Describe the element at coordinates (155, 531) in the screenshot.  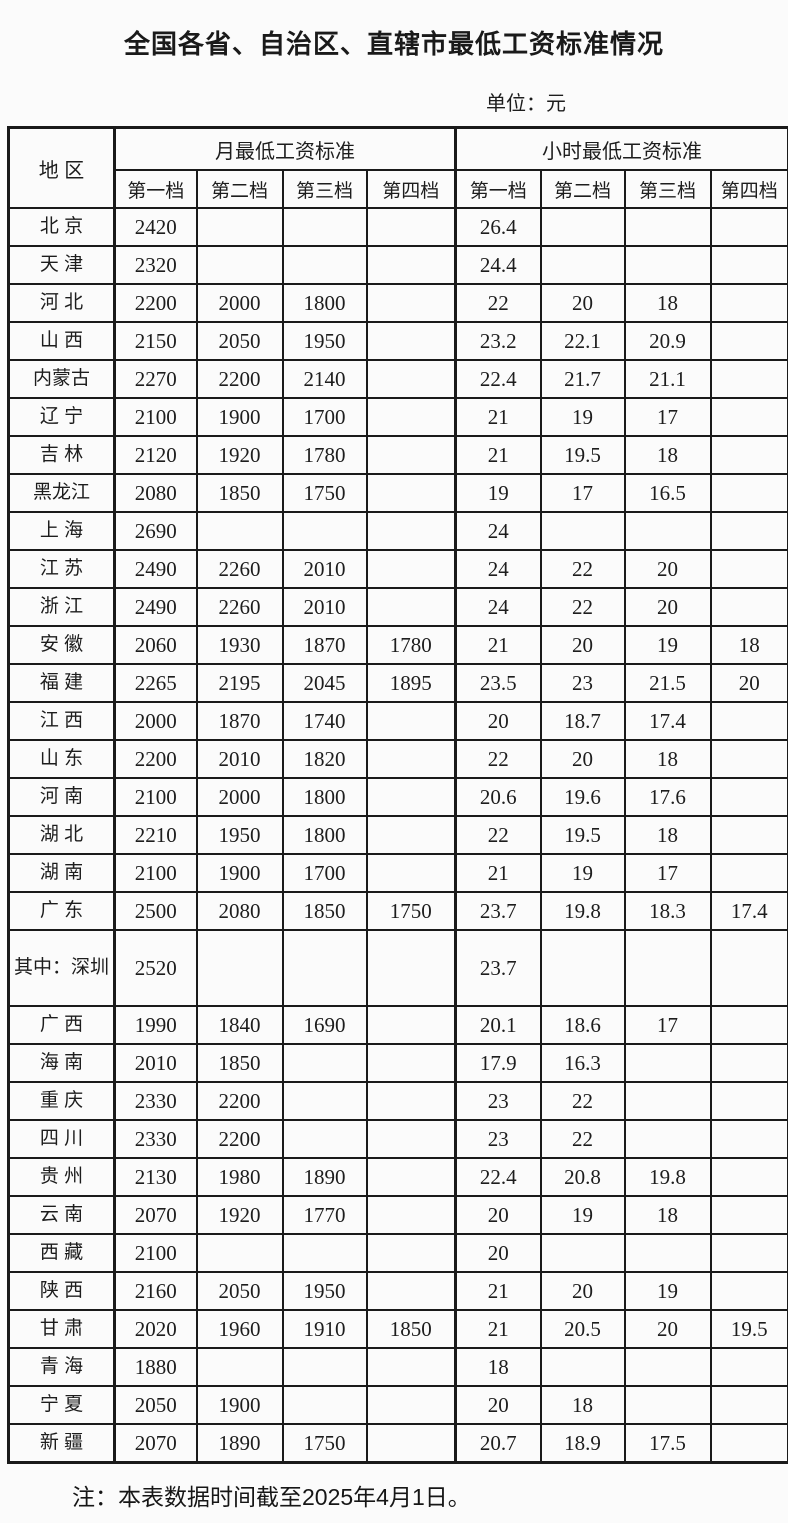
I see `monthly-tier-cell: 2690` at that location.